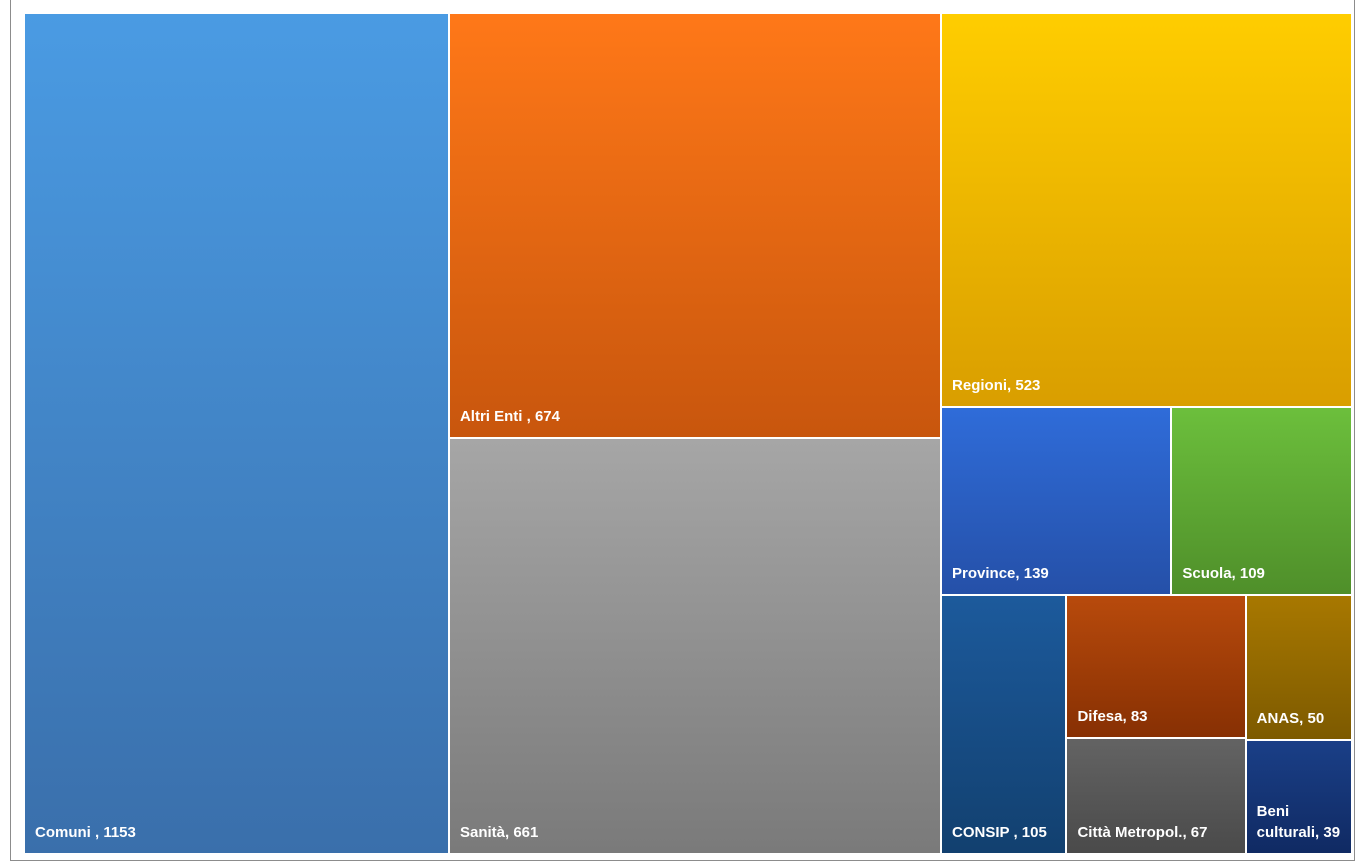 The width and height of the screenshot is (1357, 863). I want to click on tile-scuola: Scuola, 109, so click(1261, 501).